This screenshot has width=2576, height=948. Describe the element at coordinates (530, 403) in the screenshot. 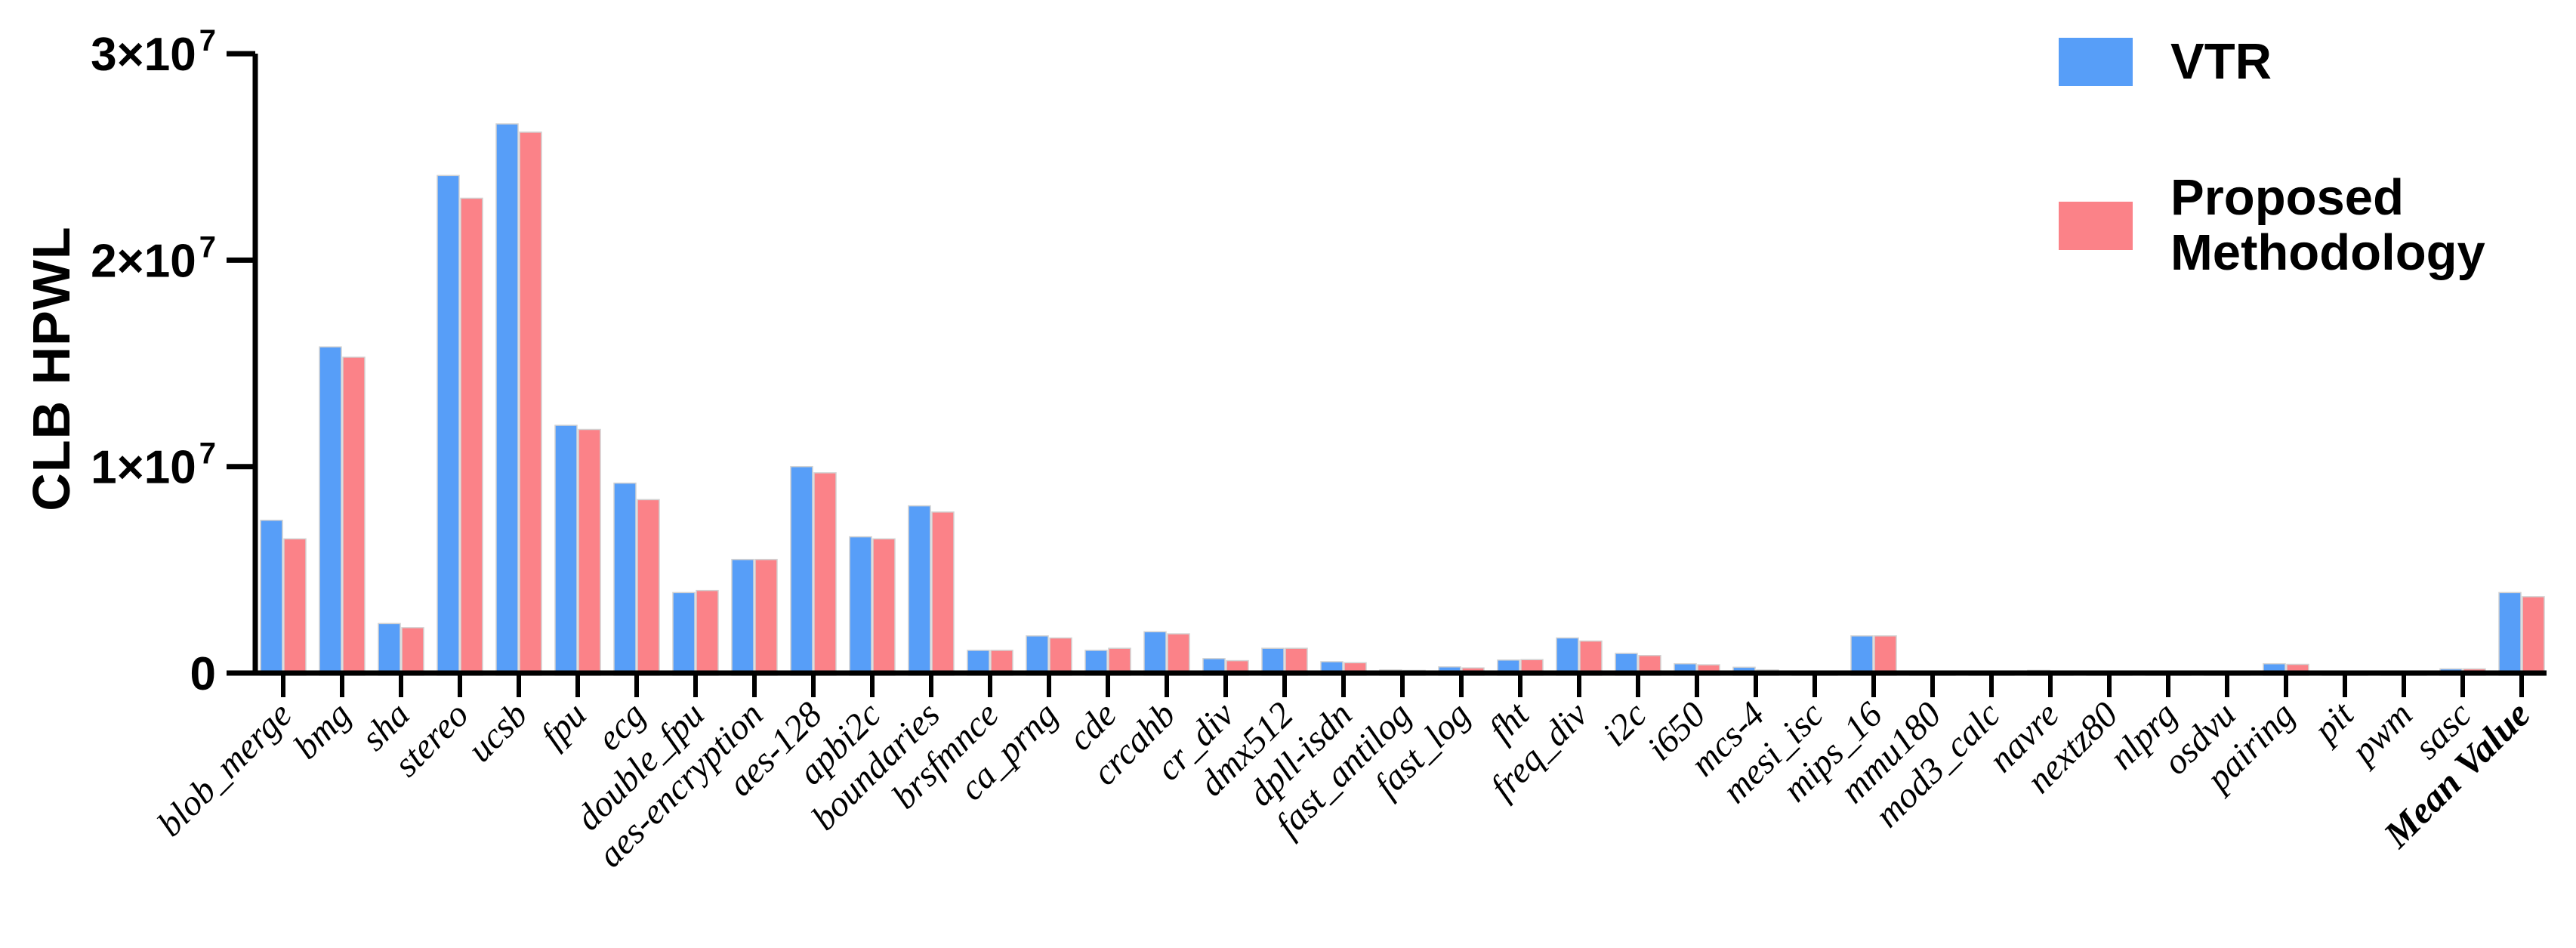

I see `bar-proposed-methodology-ucsb` at that location.